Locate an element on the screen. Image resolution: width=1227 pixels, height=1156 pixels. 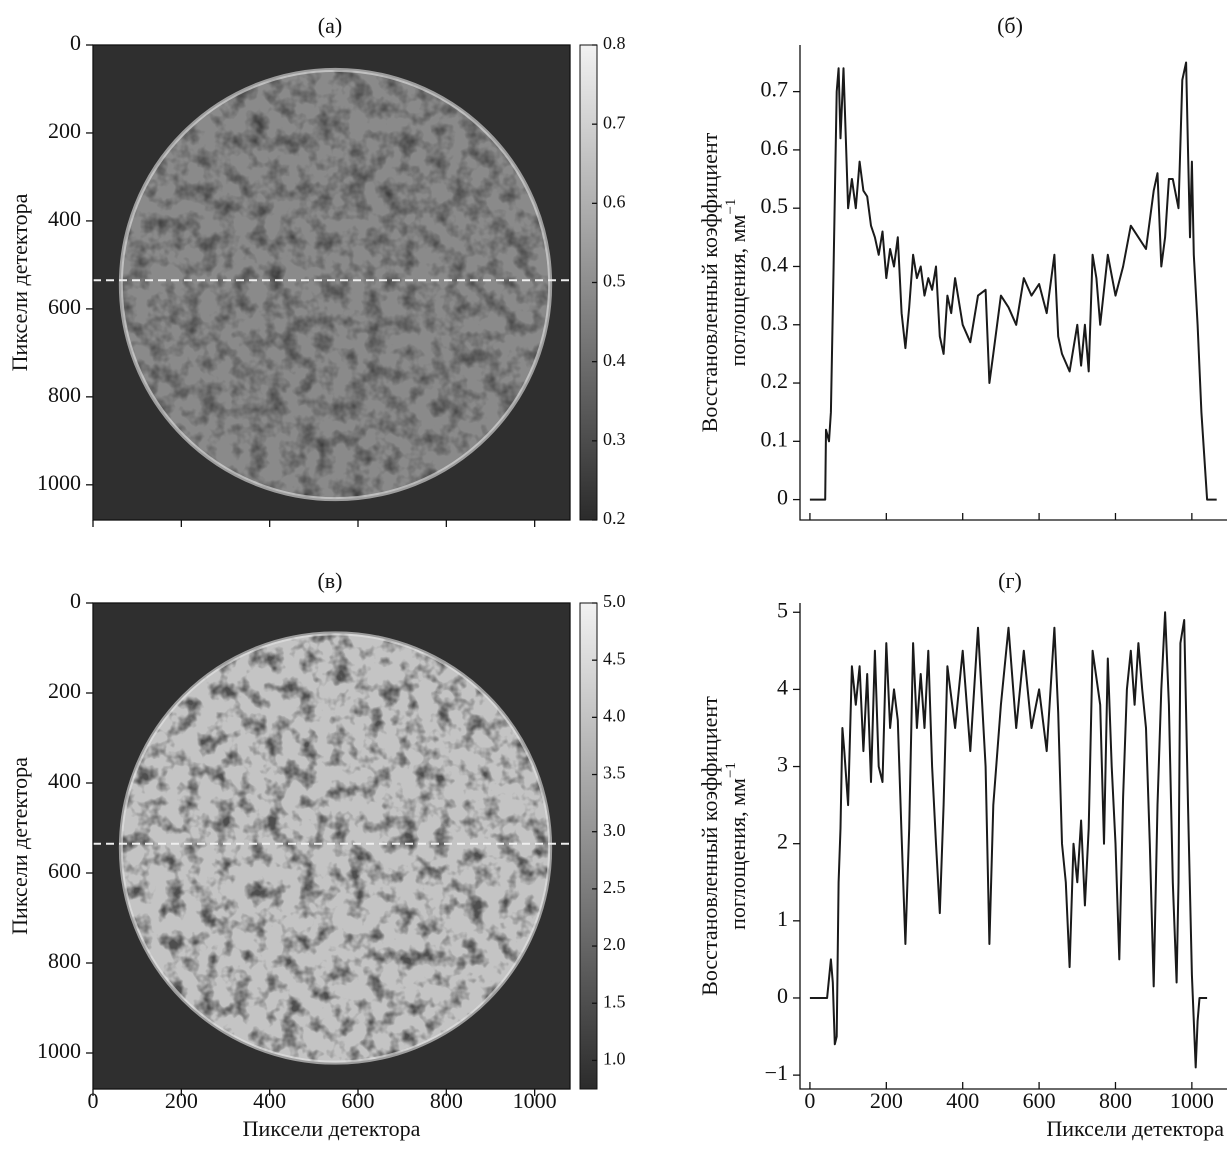
colorbar-tick-label: 0.4 is located at coordinates (614, 360).